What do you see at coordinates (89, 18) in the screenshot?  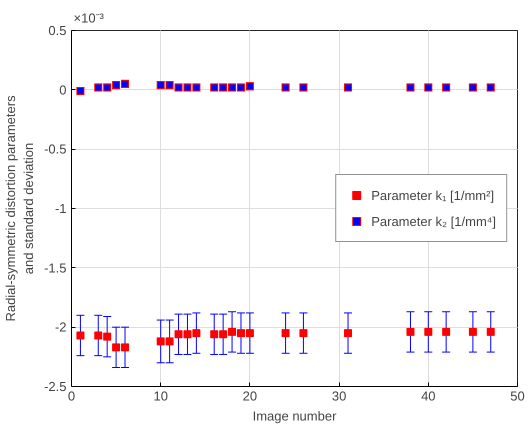 I see `text: ×10⁻³` at bounding box center [89, 18].